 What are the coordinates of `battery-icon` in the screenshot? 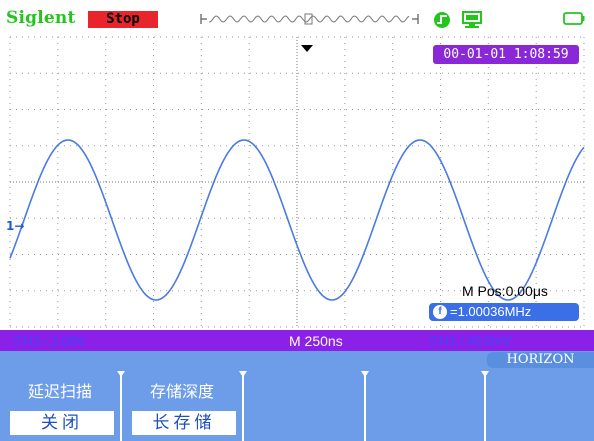 It's located at (574, 18).